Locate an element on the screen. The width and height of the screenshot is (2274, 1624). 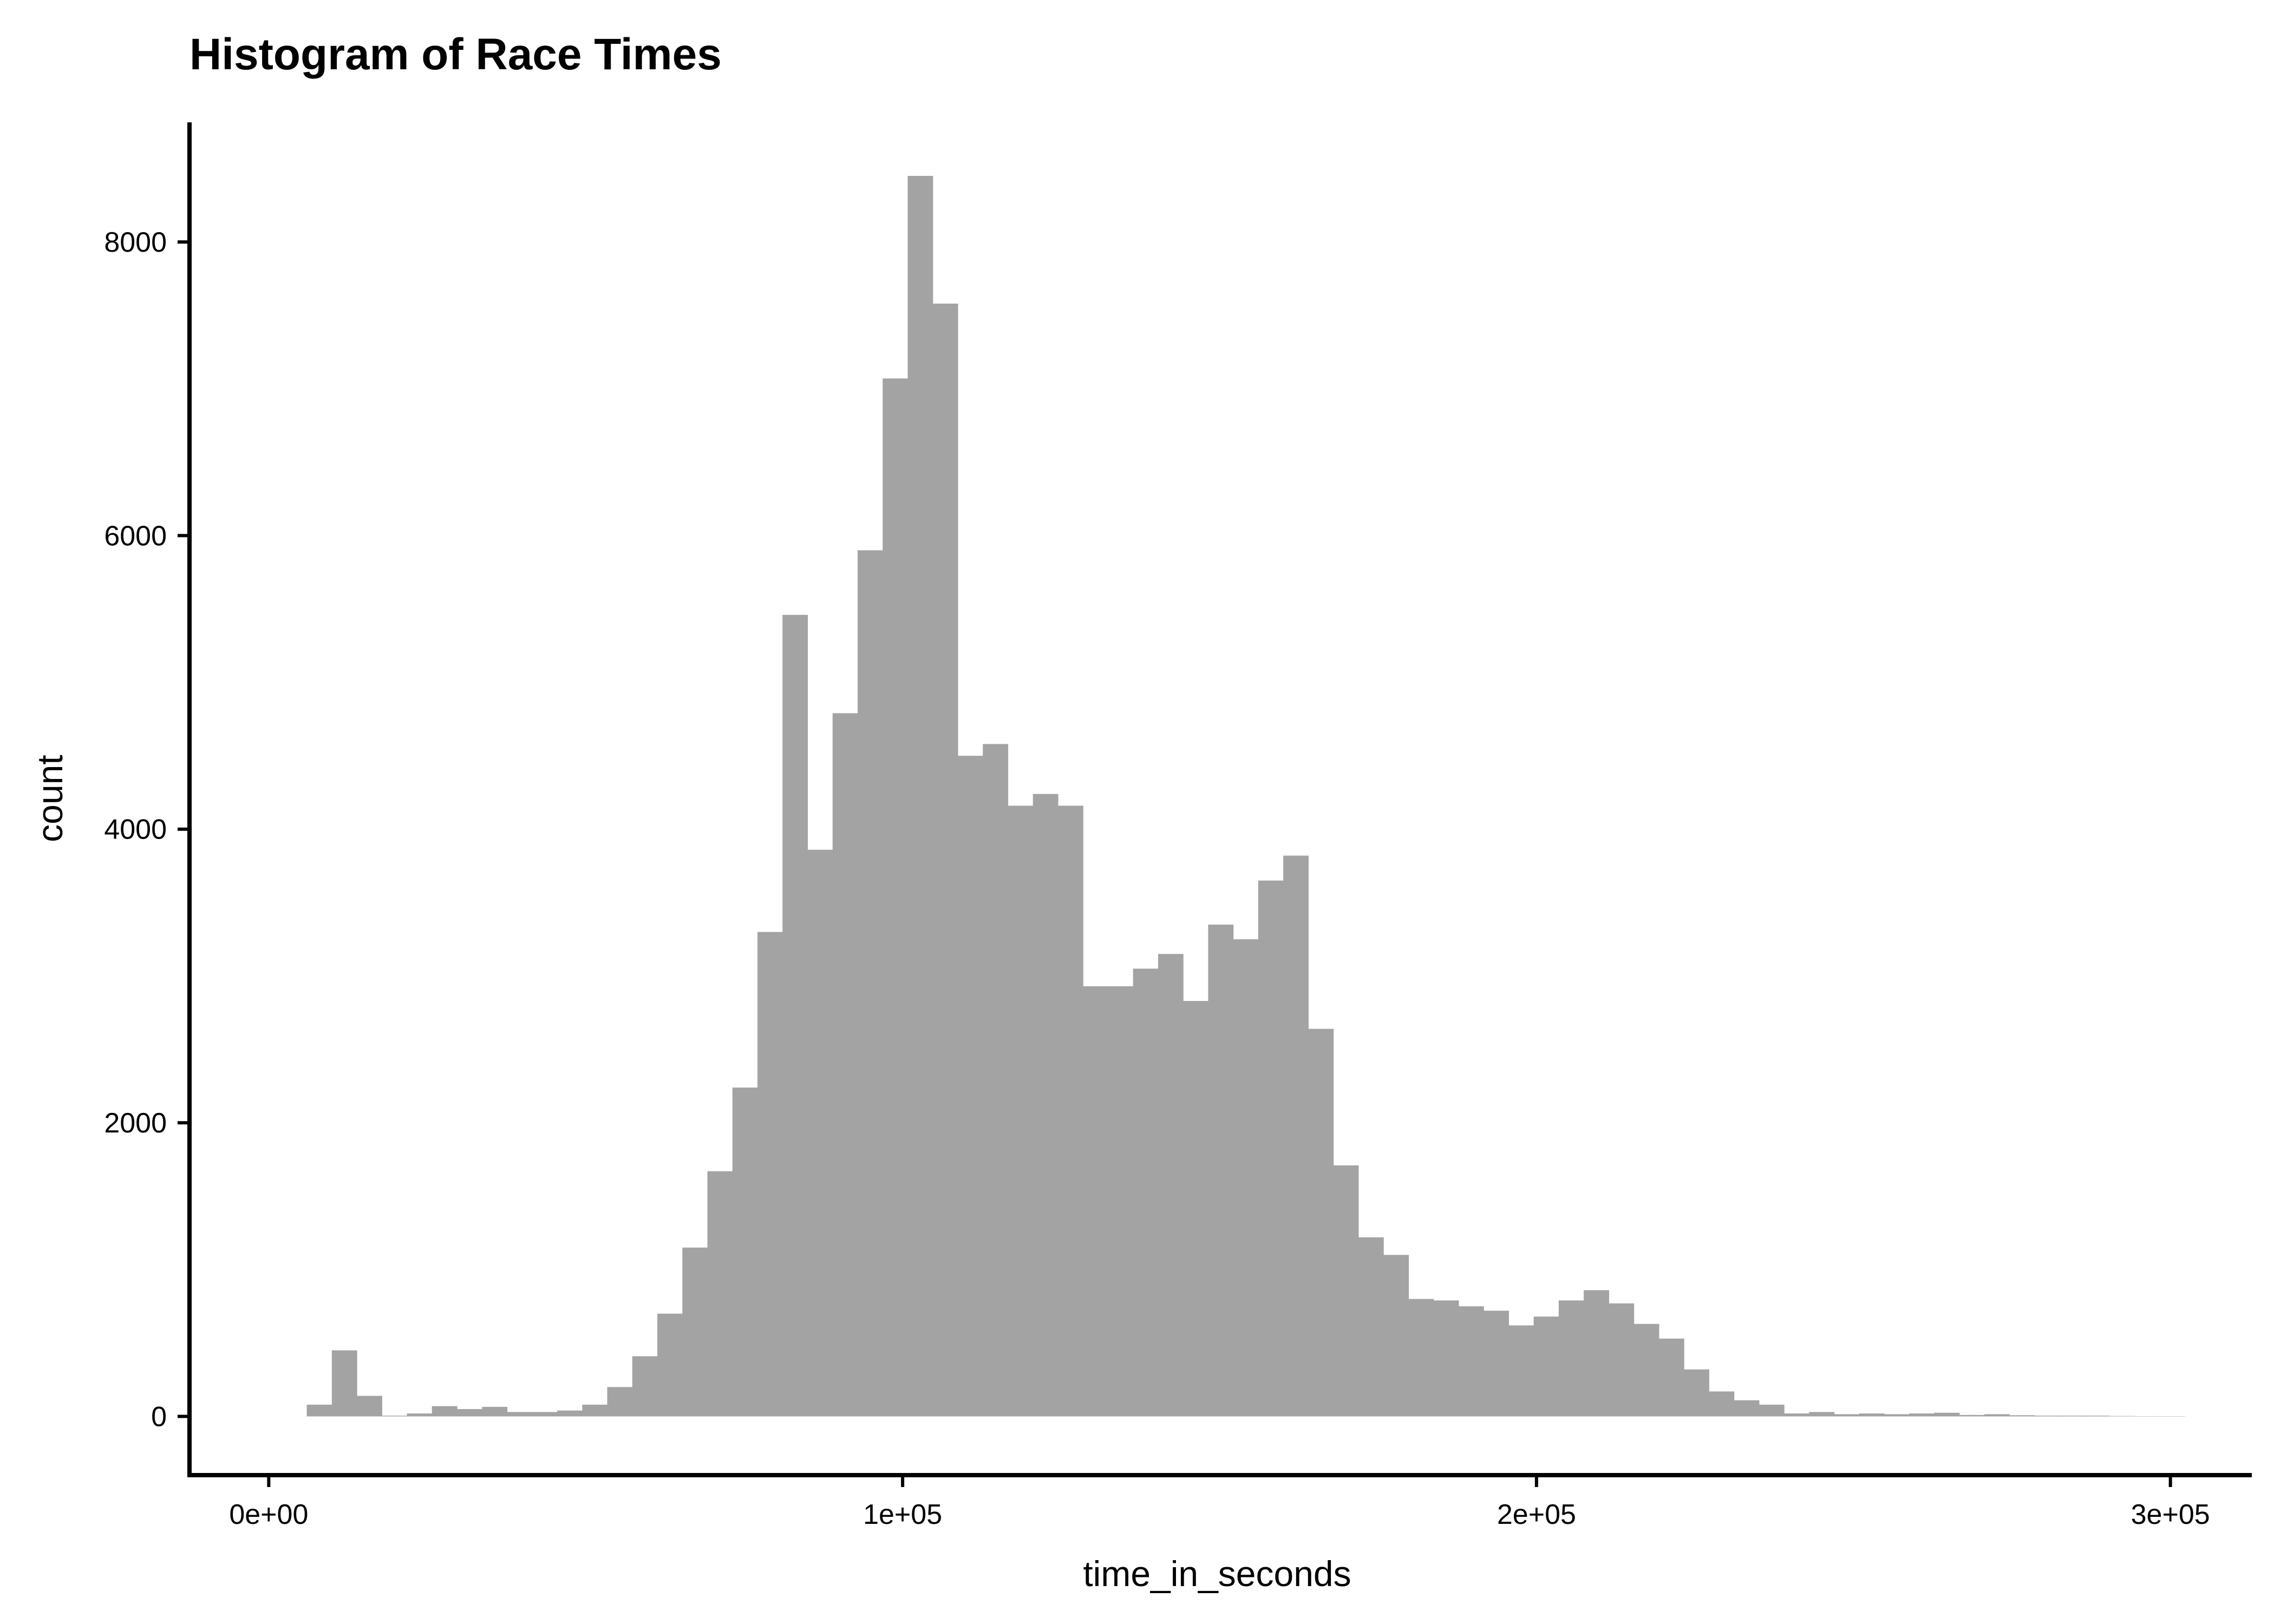
y-tick-label: 2000 is located at coordinates (135, 1123).